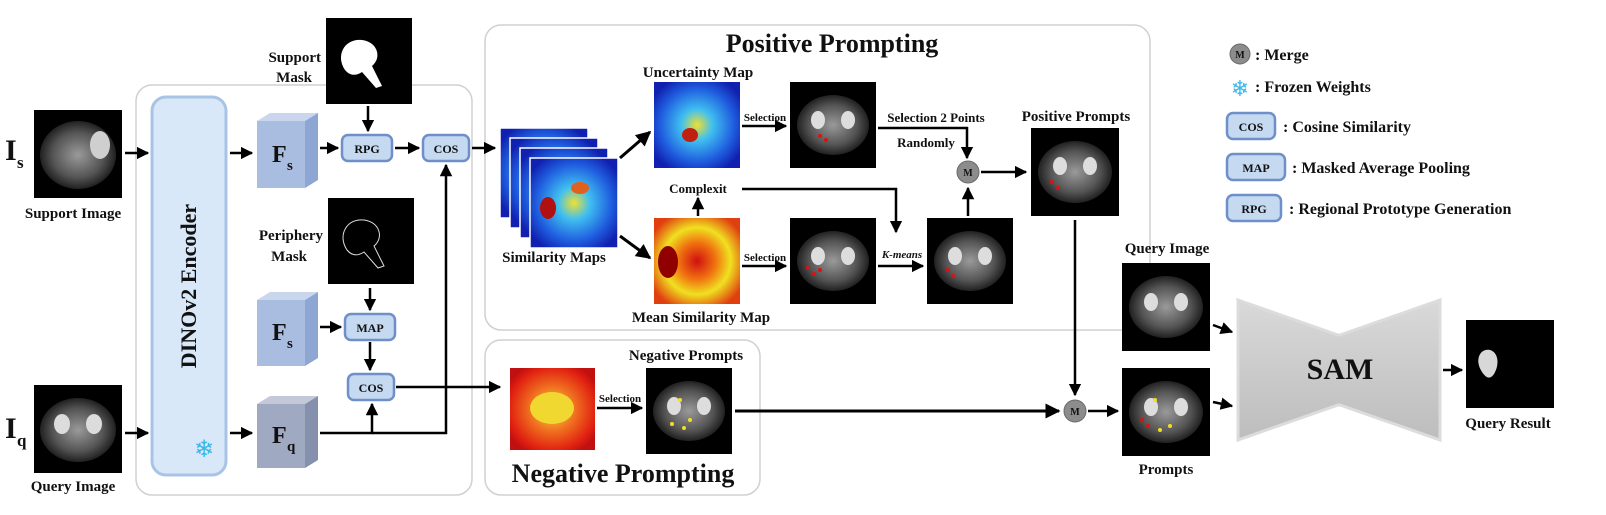  What do you see at coordinates (287, 329) in the screenshot?
I see `feature-fs-mid: F s` at bounding box center [287, 329].